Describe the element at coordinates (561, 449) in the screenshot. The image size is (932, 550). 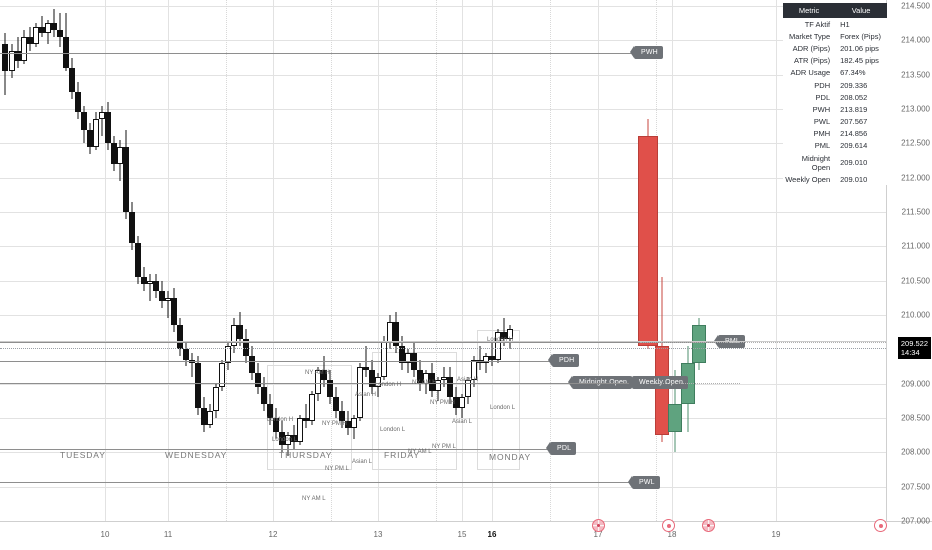
I see `level-tag-pdl: PDL` at that location.